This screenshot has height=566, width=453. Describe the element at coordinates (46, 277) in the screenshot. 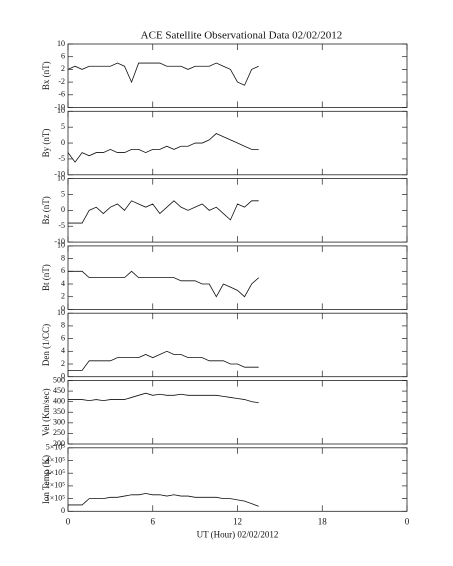

I see `y-axis-label: Bt (nT)` at that location.